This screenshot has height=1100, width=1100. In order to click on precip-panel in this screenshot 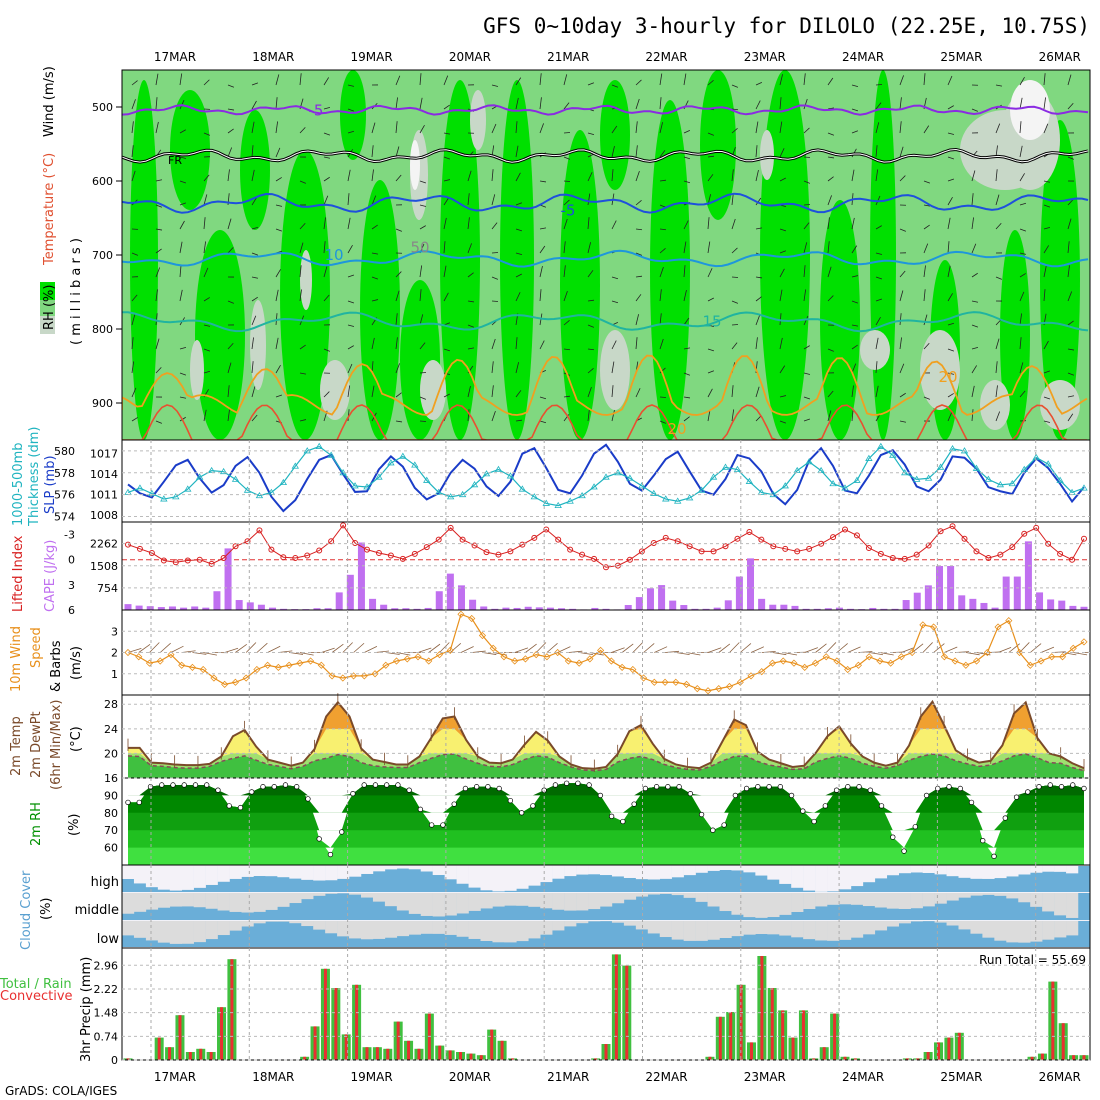, I will do `click(606, 1004)`.